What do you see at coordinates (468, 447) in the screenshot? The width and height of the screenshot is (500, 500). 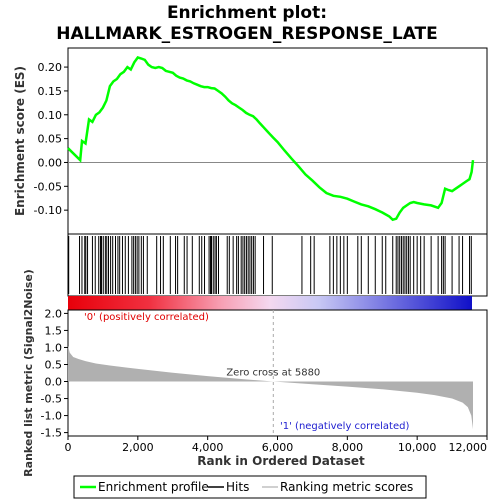 I see `xtick-label: 12,000` at bounding box center [468, 447].